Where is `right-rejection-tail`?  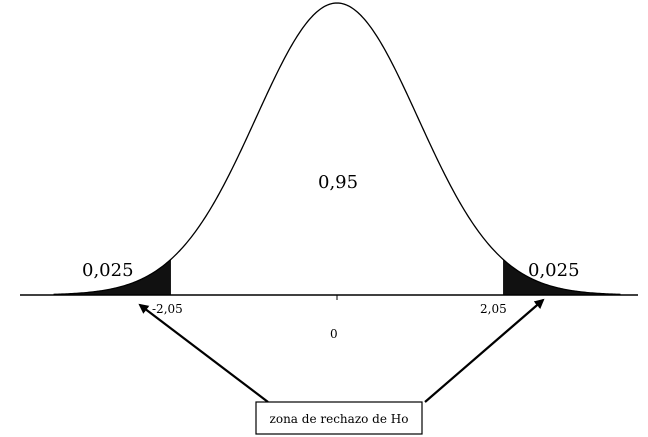
right-rejection-tail is located at coordinates (562, 277).